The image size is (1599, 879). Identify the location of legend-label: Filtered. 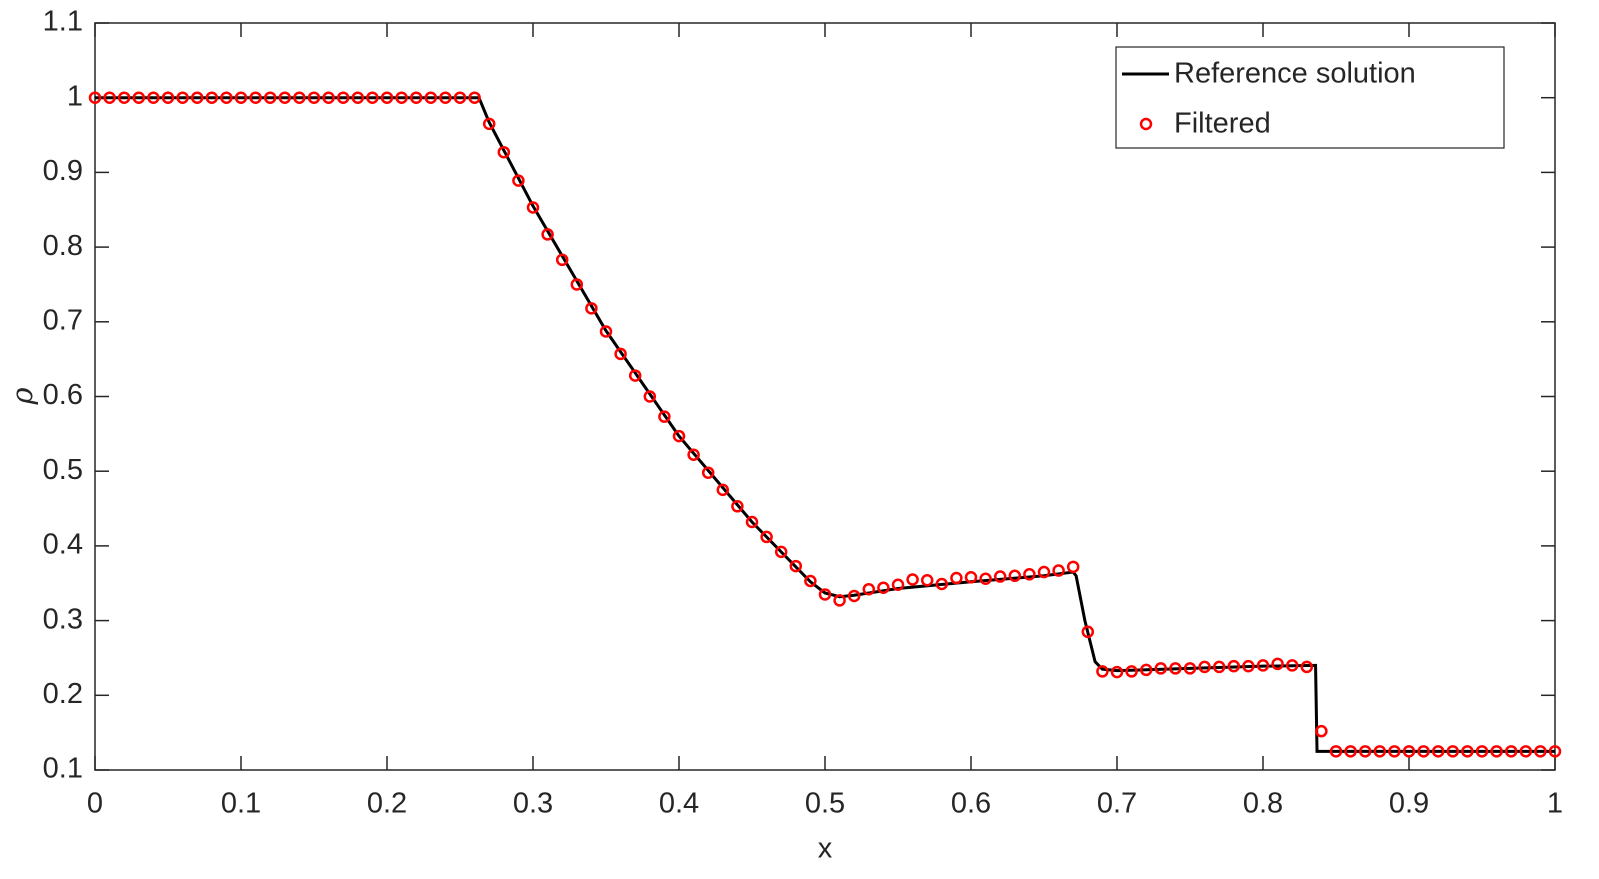
(1222, 124).